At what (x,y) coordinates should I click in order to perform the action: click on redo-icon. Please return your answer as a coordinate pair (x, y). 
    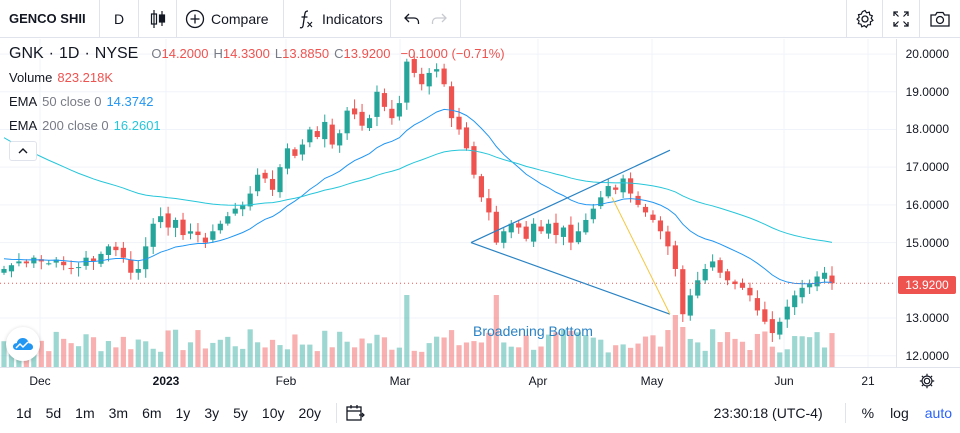
    Looking at the image, I should click on (439, 19).